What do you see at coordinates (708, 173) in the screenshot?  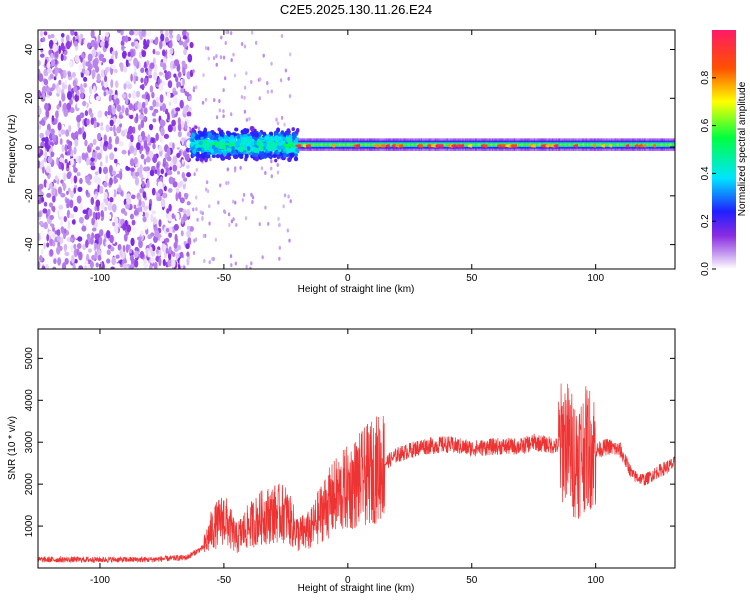 I see `colorbar-ticks: 0.0 0.2 0.4 0.6 0.8` at bounding box center [708, 173].